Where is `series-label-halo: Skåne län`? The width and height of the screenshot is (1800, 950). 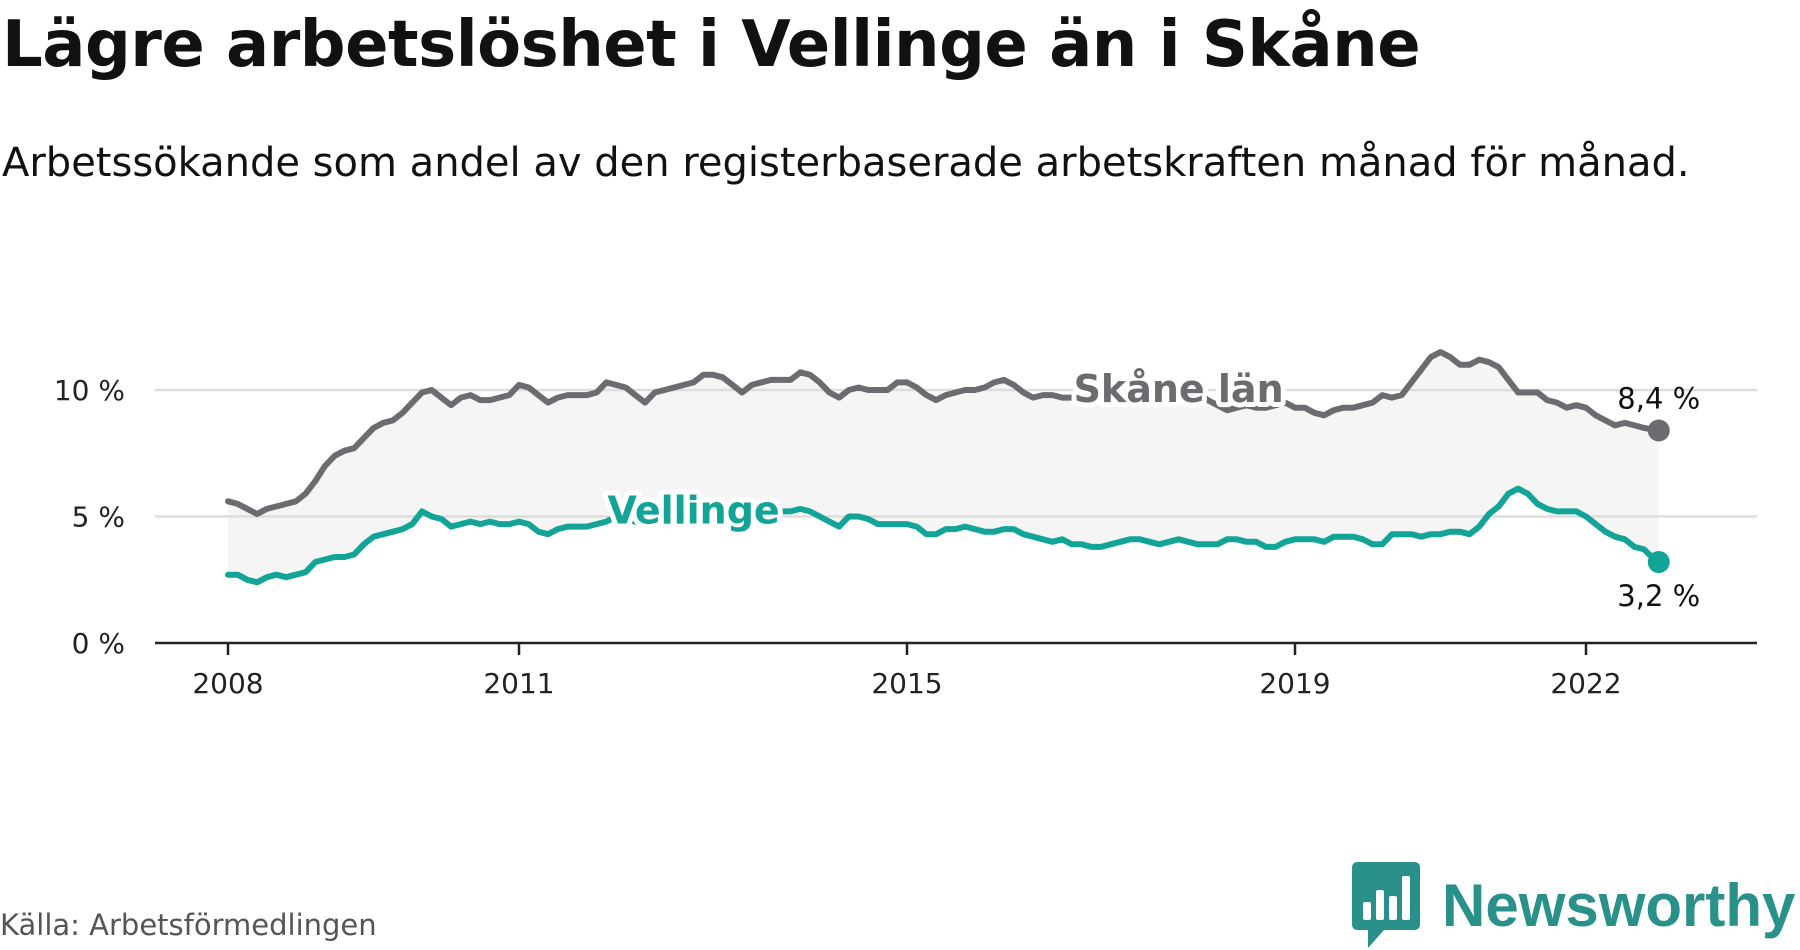 series-label-halo: Skåne län is located at coordinates (1179, 389).